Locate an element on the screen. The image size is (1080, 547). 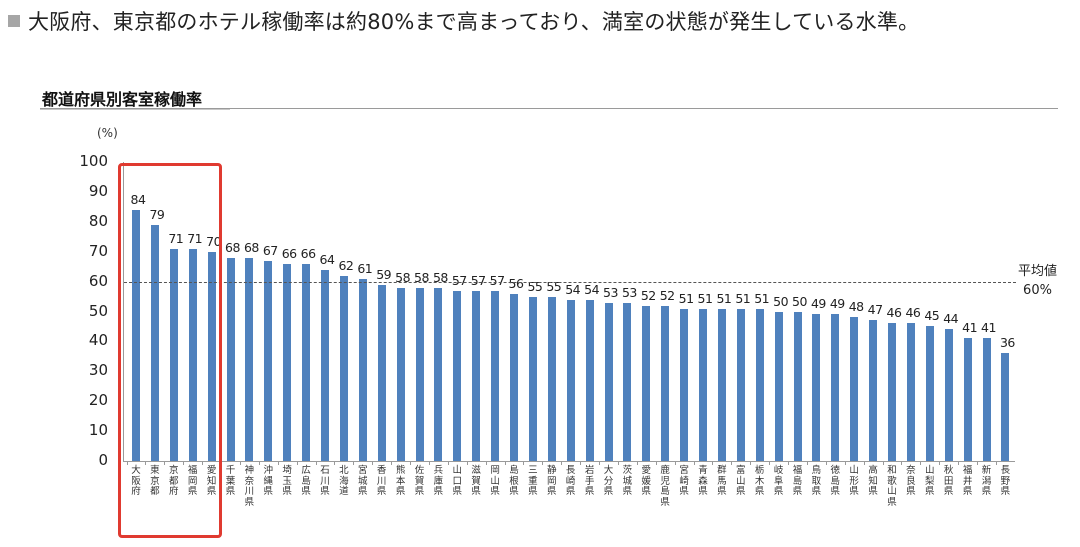
x-tick-label: 岡山県 is located at coordinates (495, 481).